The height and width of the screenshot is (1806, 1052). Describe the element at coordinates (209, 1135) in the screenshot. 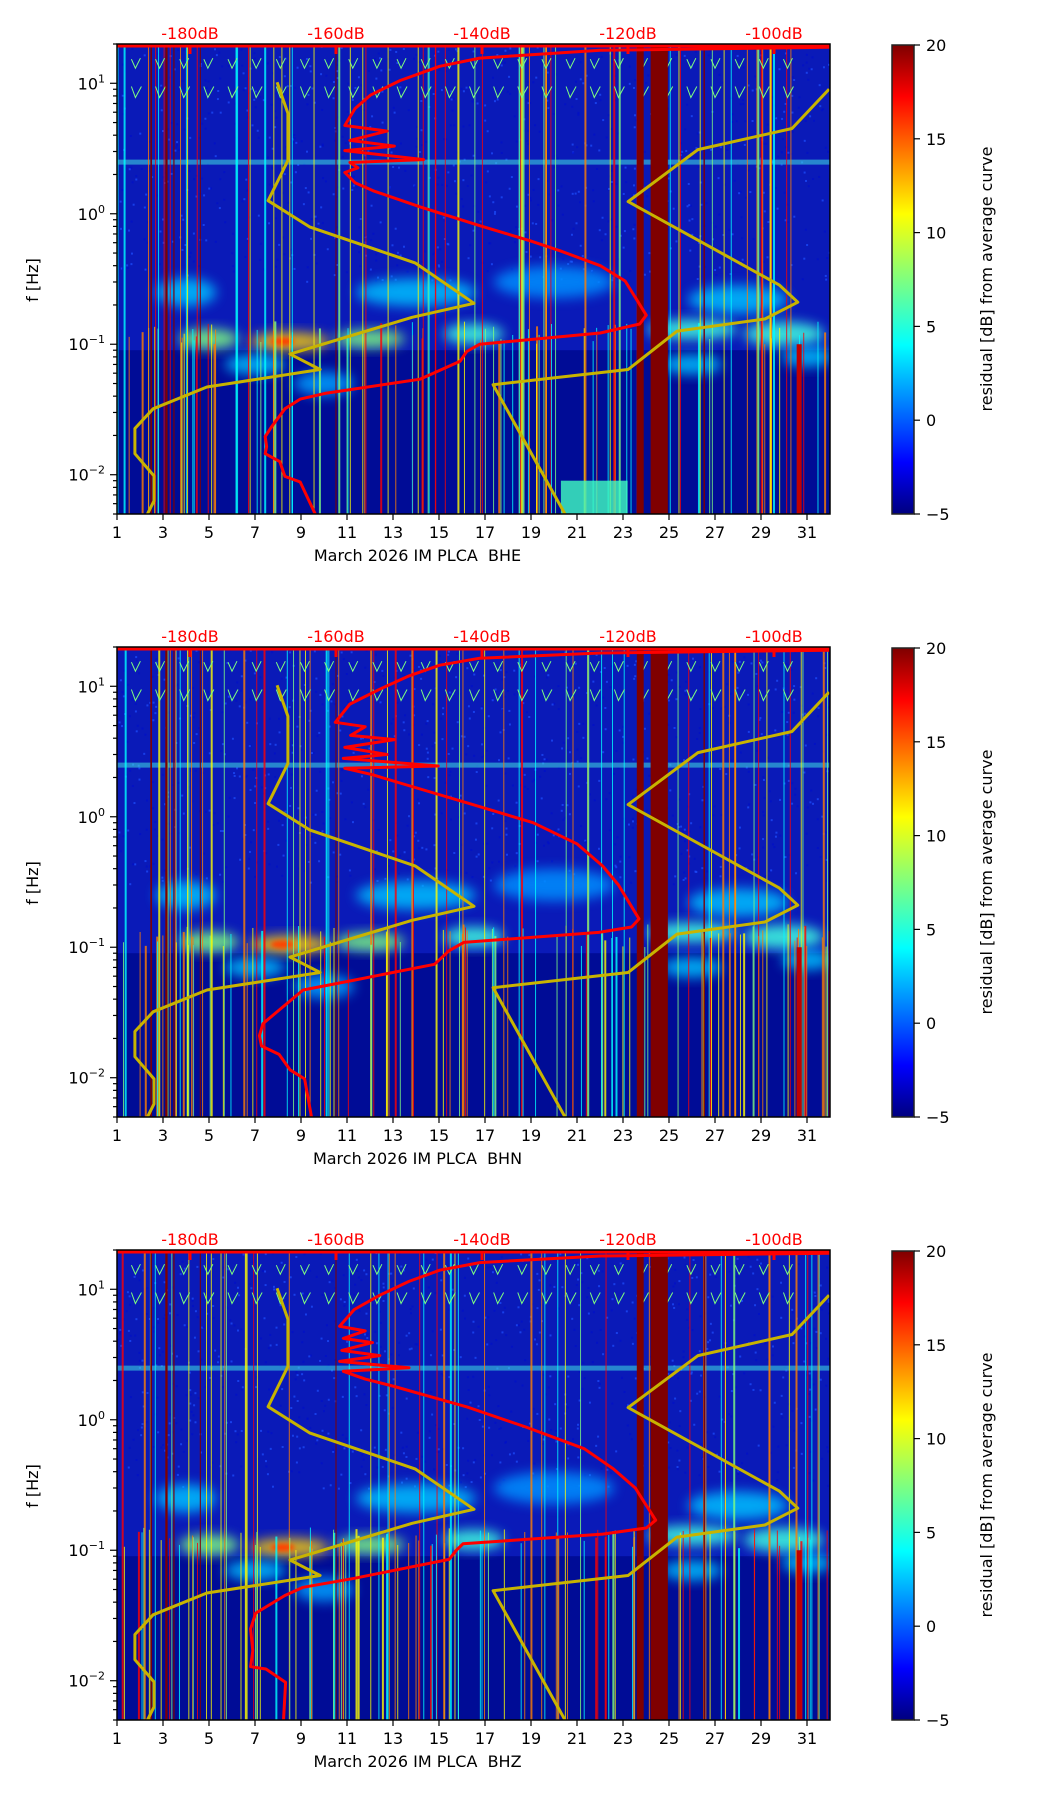

I see `x-tick-label: 5` at that location.